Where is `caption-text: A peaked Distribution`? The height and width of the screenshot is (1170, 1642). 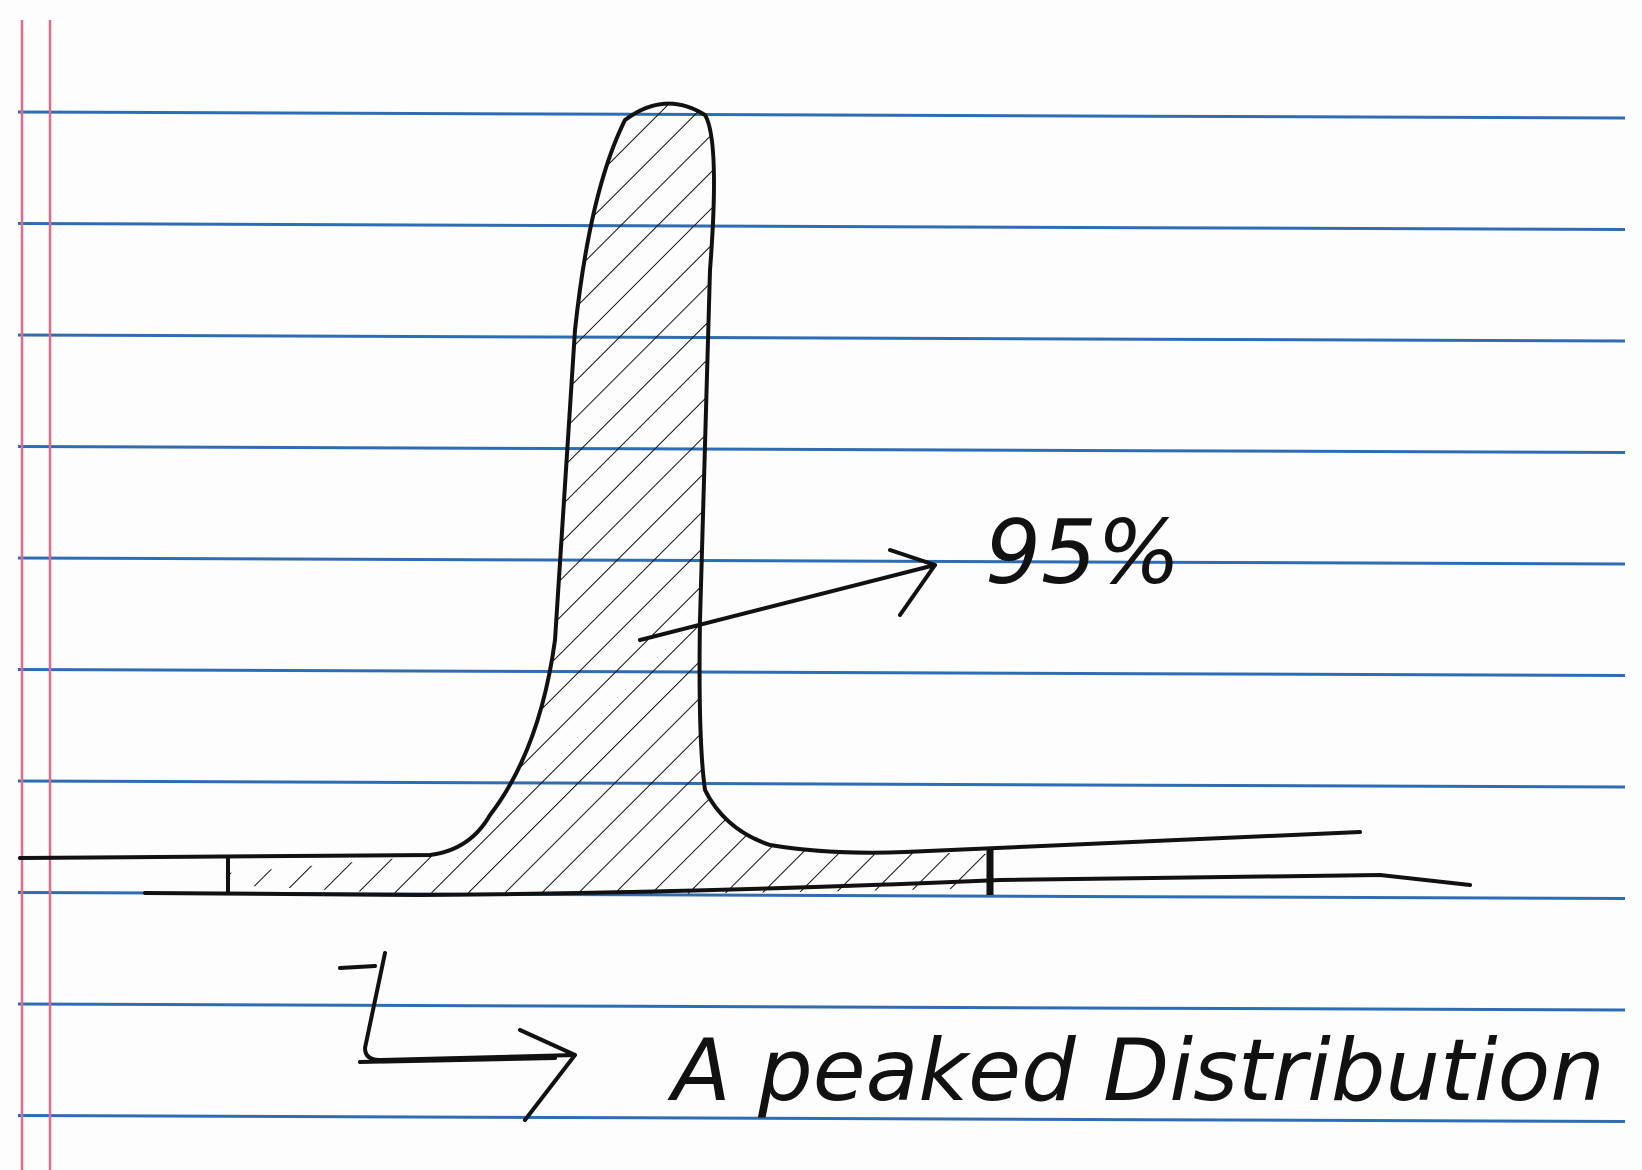 caption-text: A peaked Distribution is located at coordinates (1136, 1071).